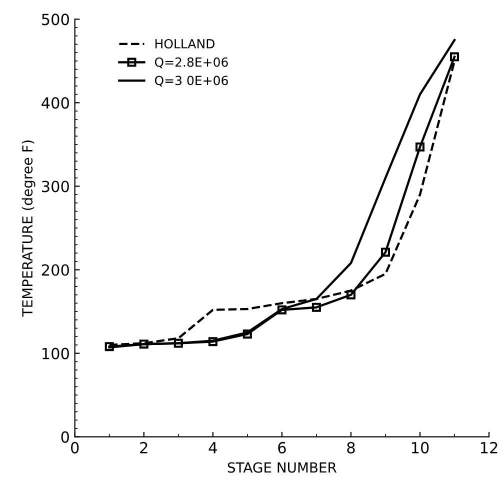  Describe the element at coordinates (489, 448) in the screenshot. I see `x-tick-label: 12` at that location.